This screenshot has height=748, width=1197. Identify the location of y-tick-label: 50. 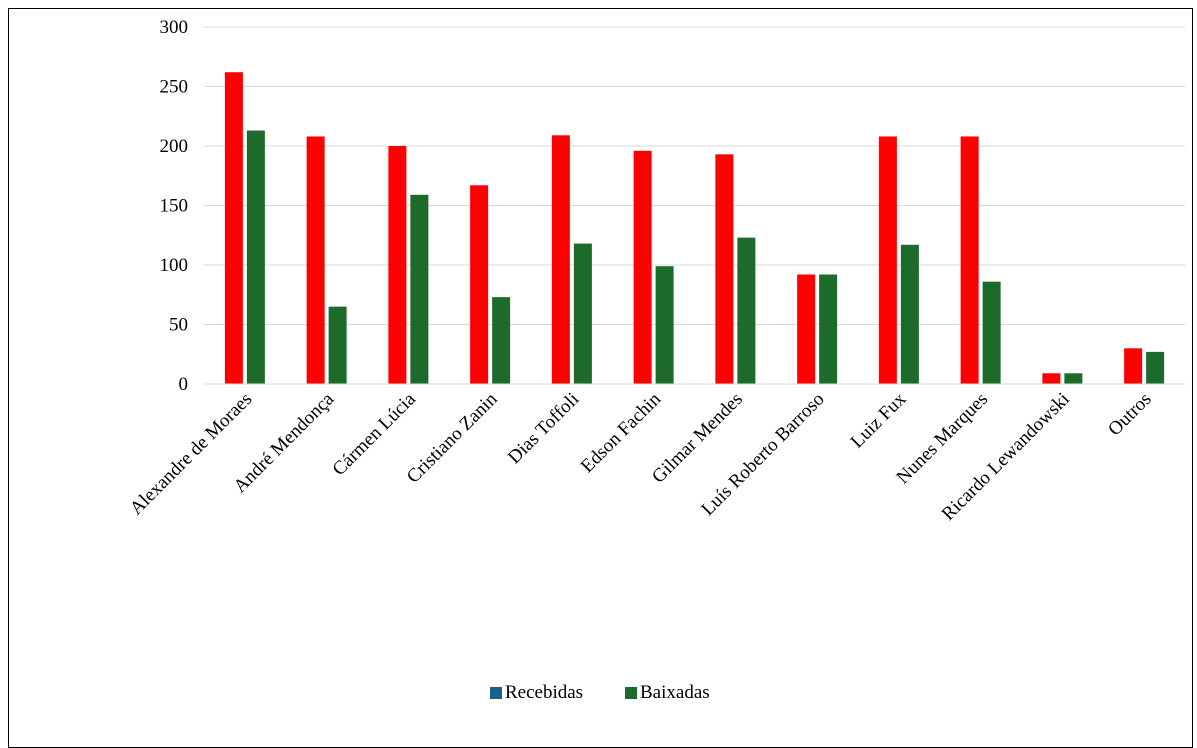
(178, 325).